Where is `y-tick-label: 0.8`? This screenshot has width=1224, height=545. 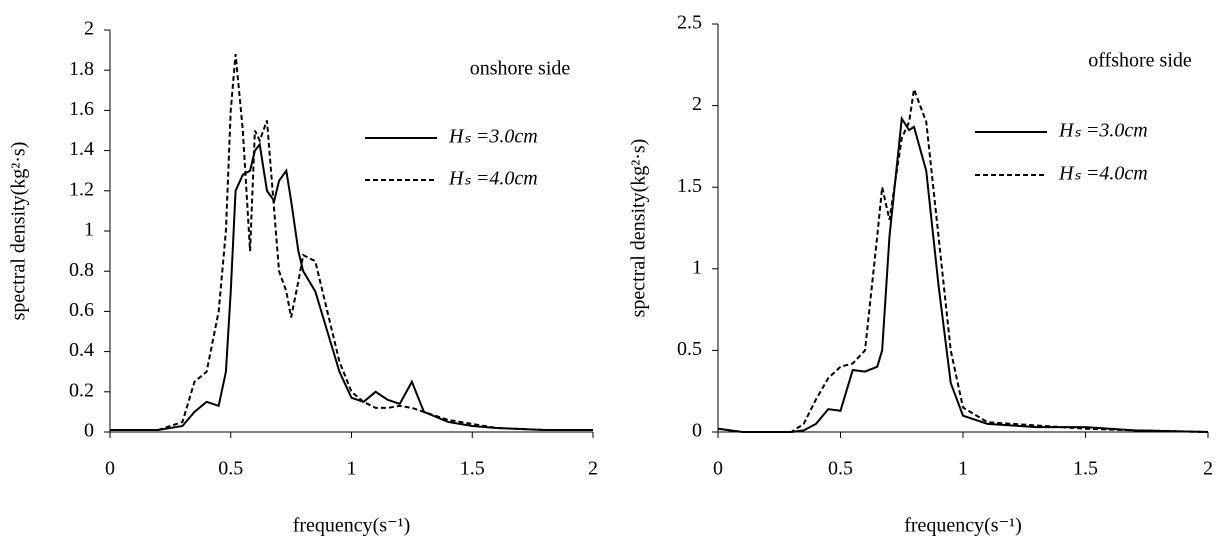 y-tick-label: 0.8 is located at coordinates (81, 270).